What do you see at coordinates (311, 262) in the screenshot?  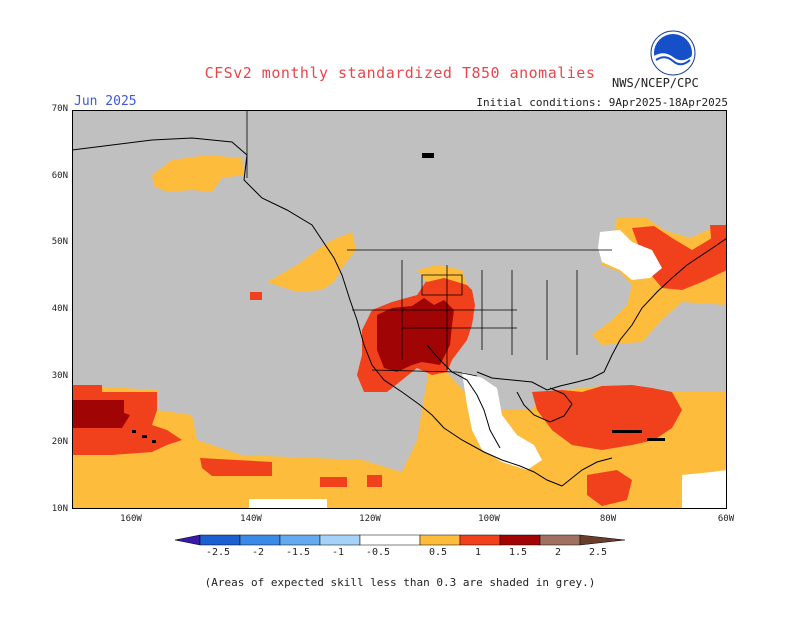 I see `anomaly-region-pacific-northwest` at bounding box center [311, 262].